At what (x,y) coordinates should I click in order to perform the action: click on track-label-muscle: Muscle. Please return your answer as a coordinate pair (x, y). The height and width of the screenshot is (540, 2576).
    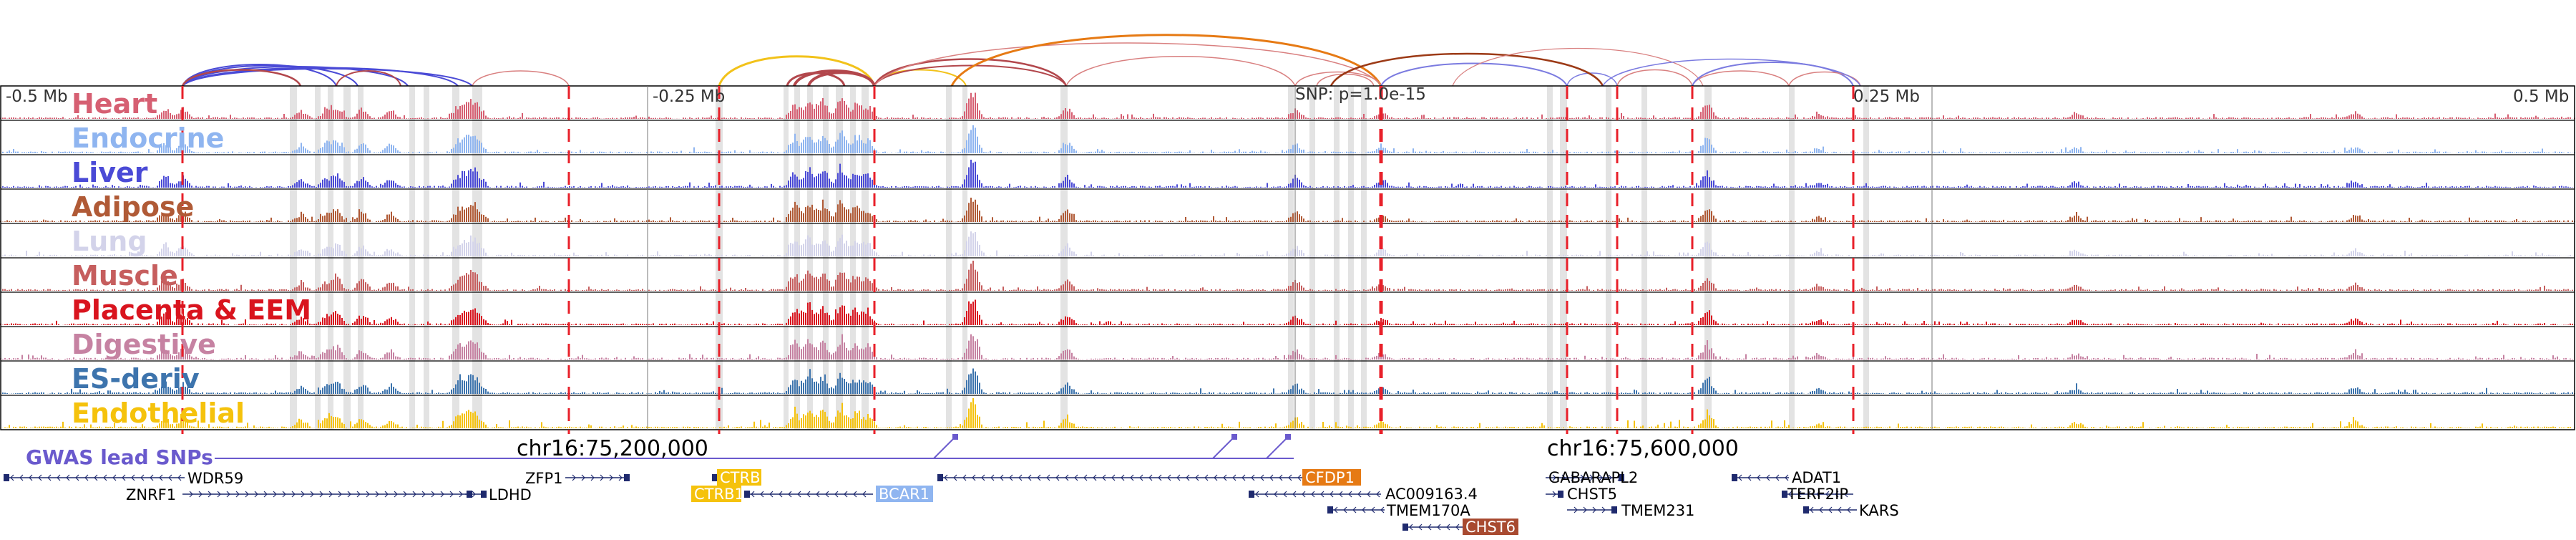
    Looking at the image, I should click on (125, 275).